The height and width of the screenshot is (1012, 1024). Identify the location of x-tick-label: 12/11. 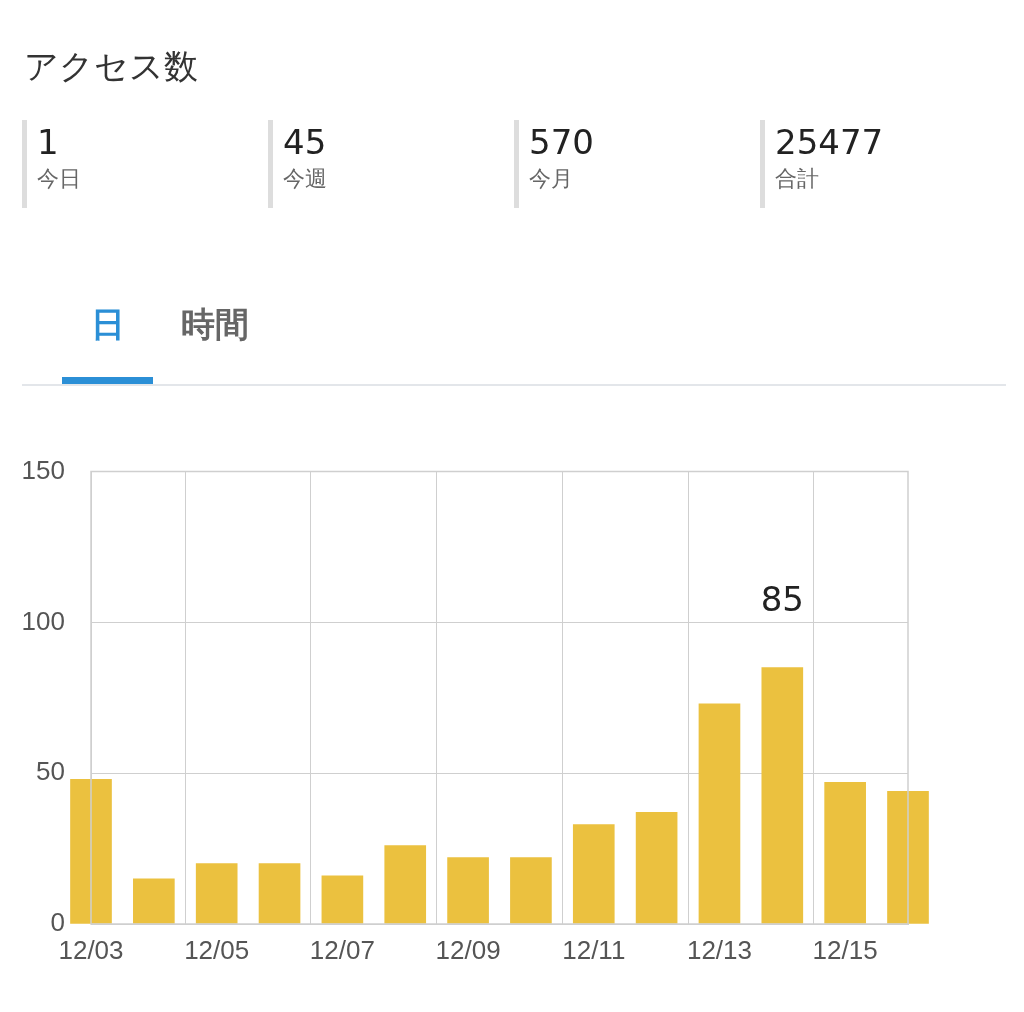
(594, 949).